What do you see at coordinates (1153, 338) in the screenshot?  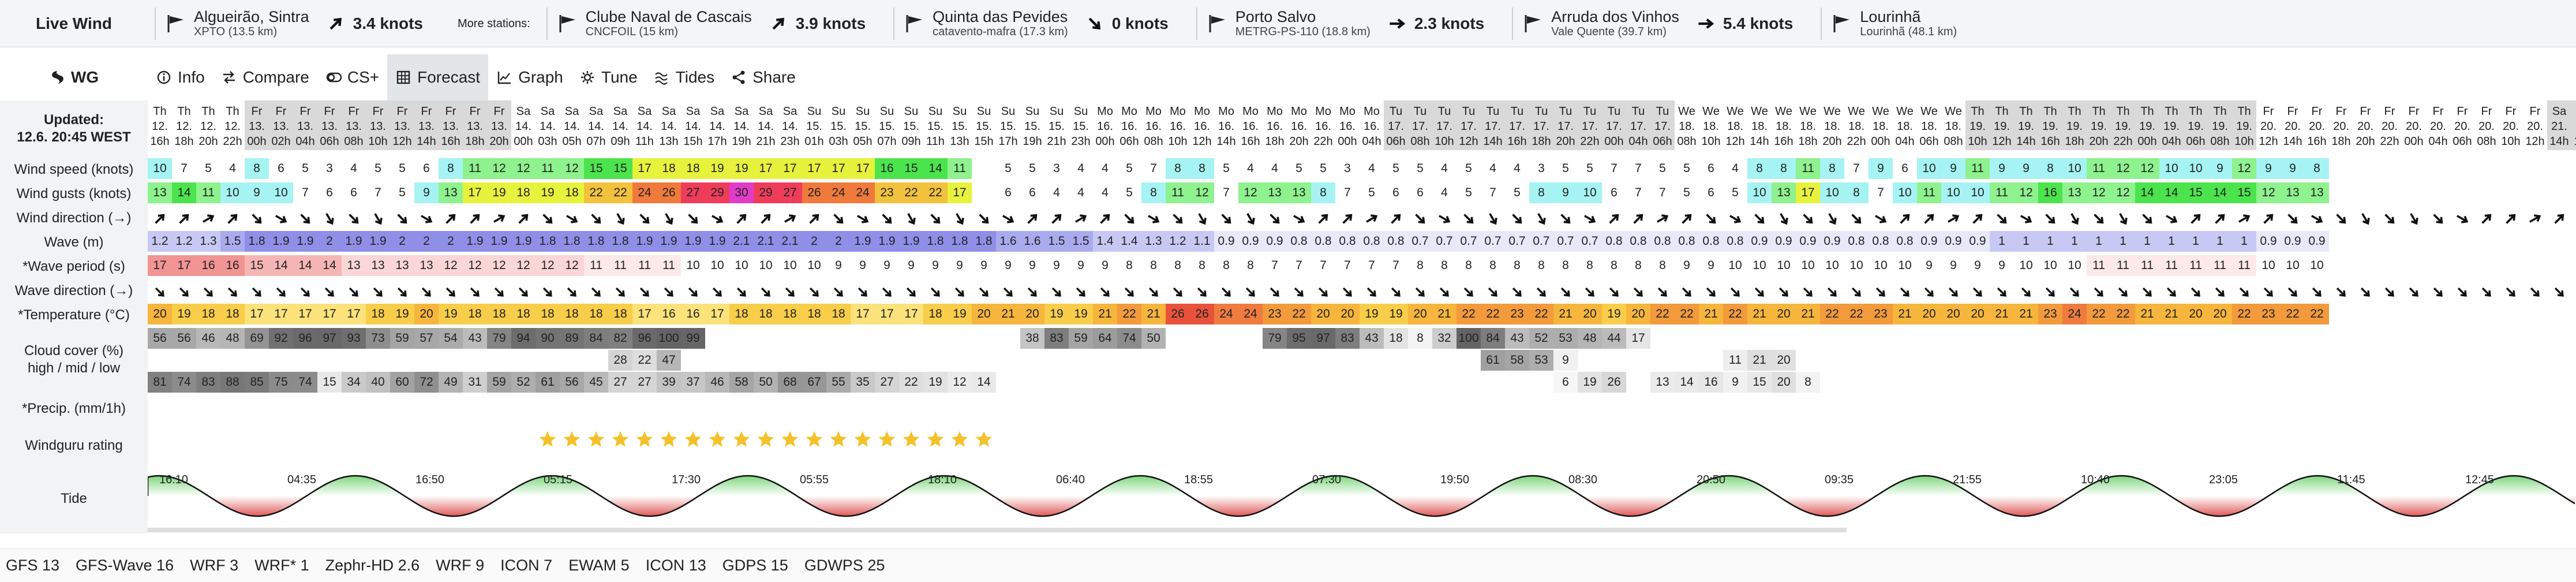 I see `cloud-high-cell: 50` at bounding box center [1153, 338].